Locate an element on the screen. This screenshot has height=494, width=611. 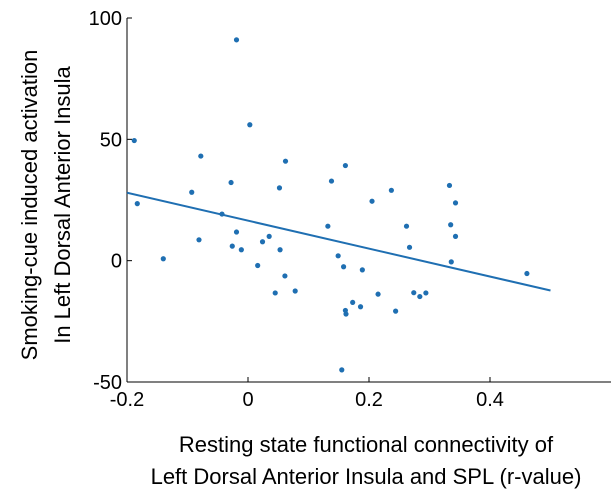
regression-line-group is located at coordinates (338, 241).